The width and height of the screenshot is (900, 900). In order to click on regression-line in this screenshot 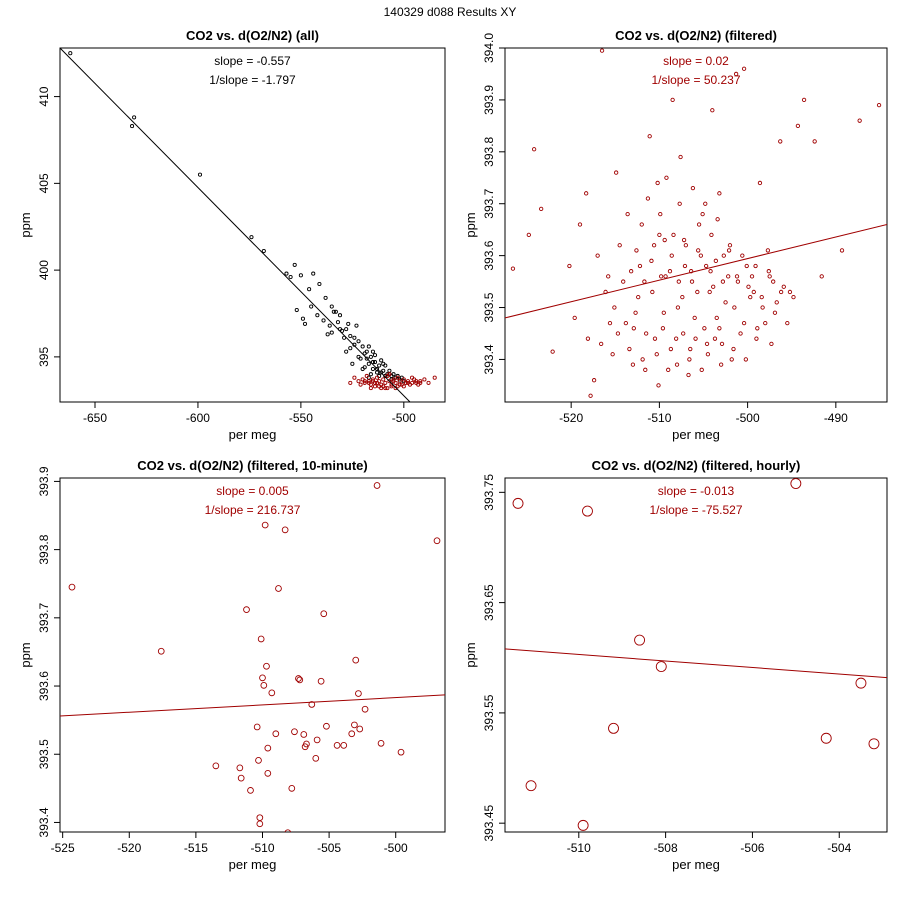, I will do `click(252, 705)`.